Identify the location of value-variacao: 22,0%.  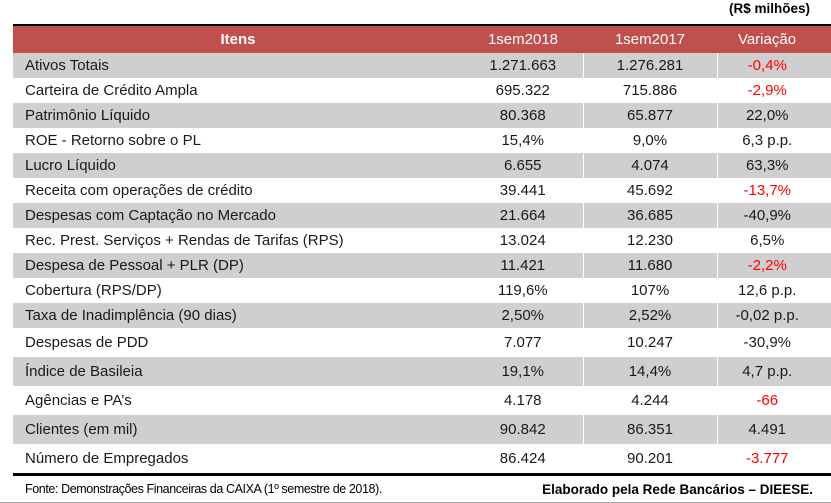
(767, 115).